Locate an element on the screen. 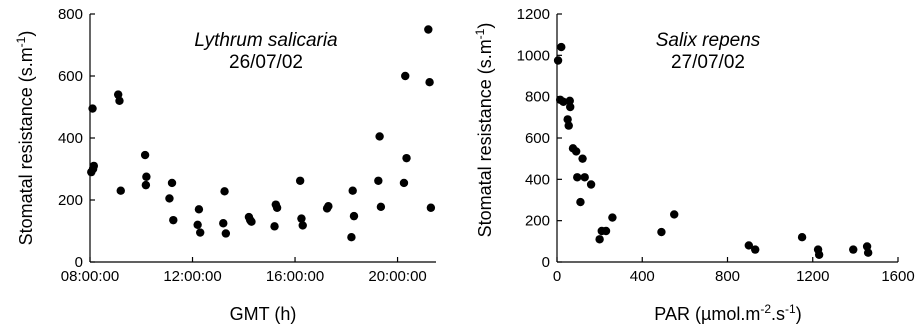 The image size is (923, 333). right-x-tick-label: 1600 is located at coordinates (897, 276).